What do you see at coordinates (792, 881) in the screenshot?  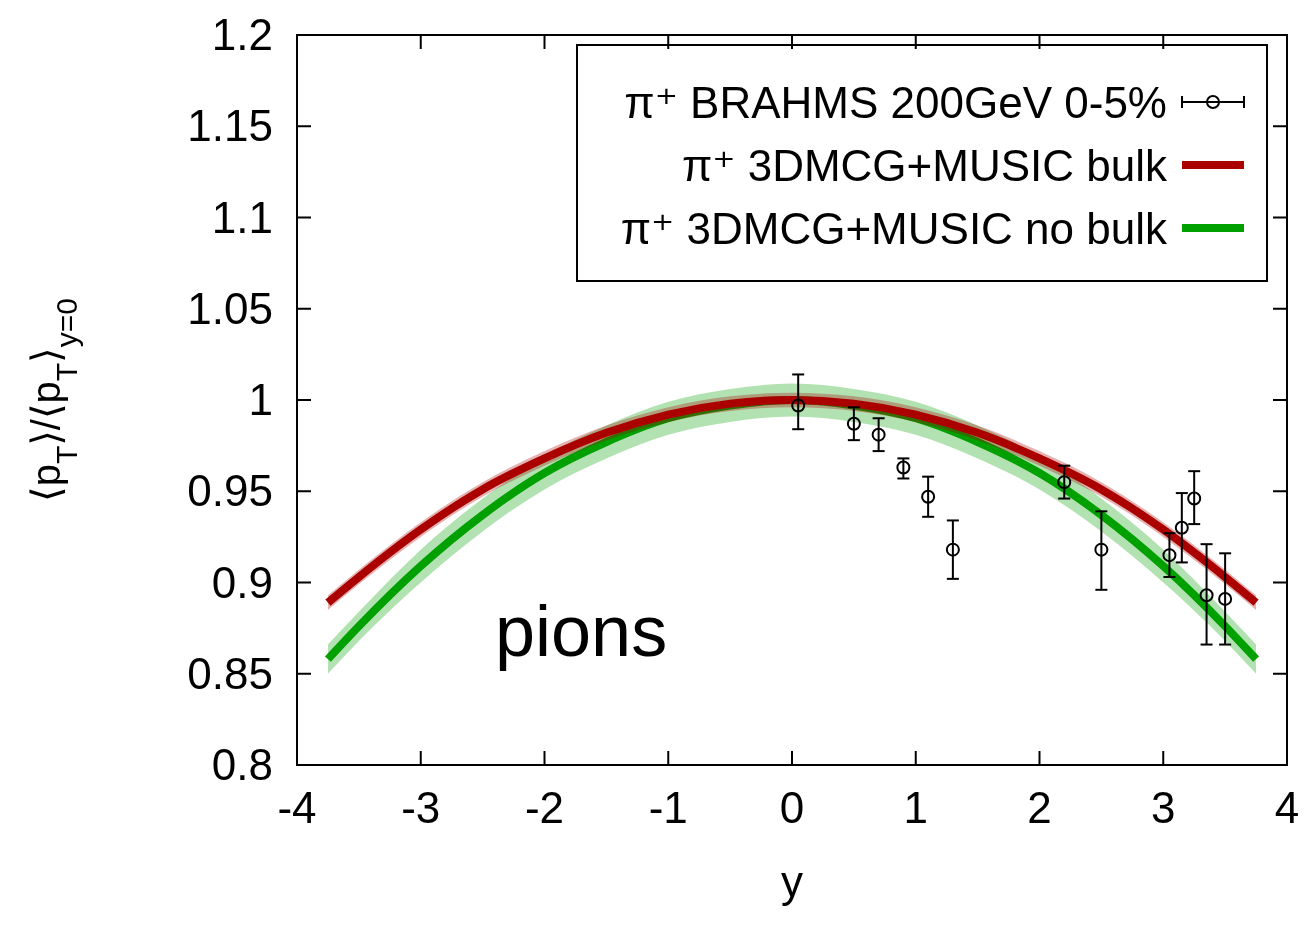 I see `x-axis-title: y` at bounding box center [792, 881].